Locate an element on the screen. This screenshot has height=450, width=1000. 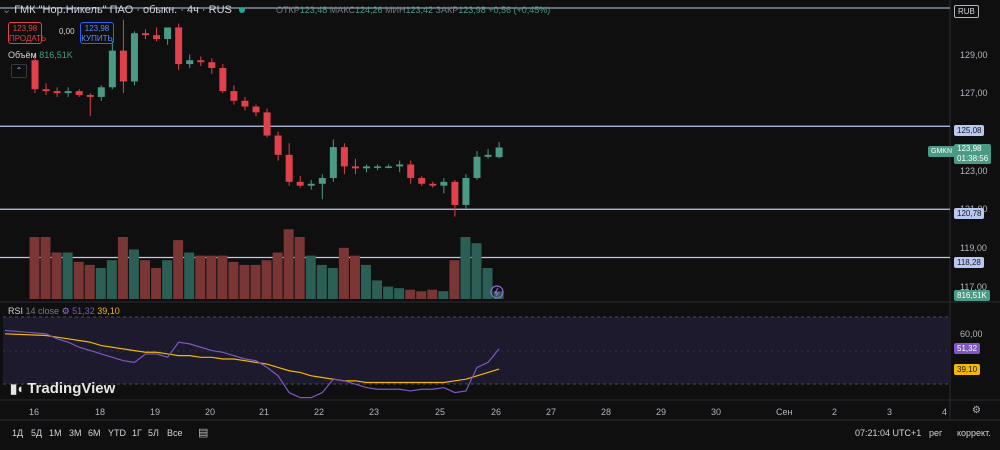
price-tick-129: 129,00 is located at coordinates (974, 55).